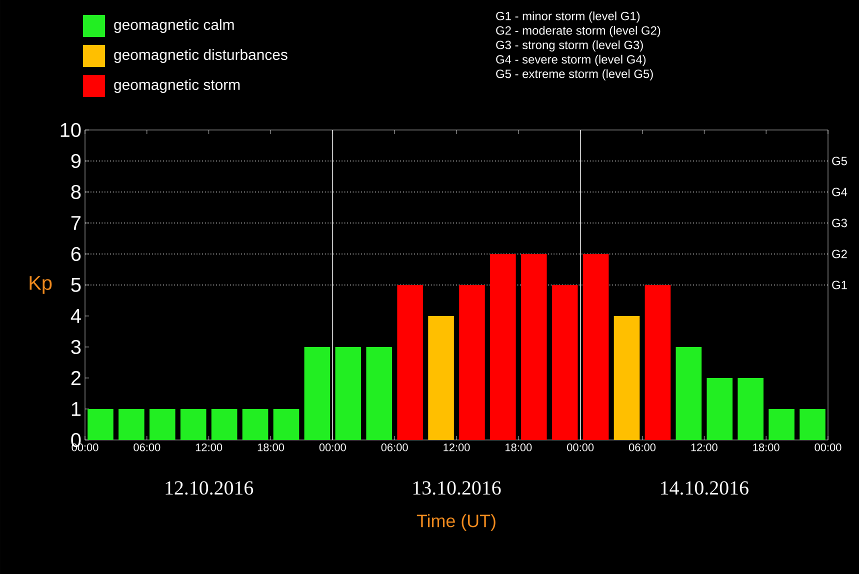  Describe the element at coordinates (75, 316) in the screenshot. I see `y-tick-label: 4` at that location.